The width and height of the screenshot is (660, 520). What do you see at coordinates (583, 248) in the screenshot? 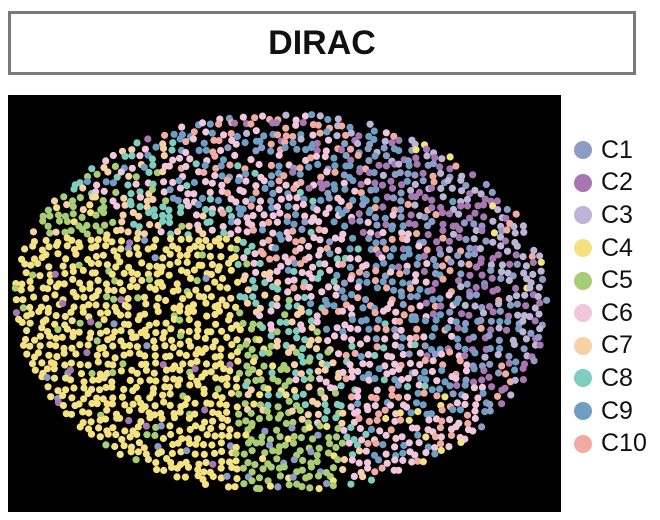
I see `legend-swatch` at bounding box center [583, 248].